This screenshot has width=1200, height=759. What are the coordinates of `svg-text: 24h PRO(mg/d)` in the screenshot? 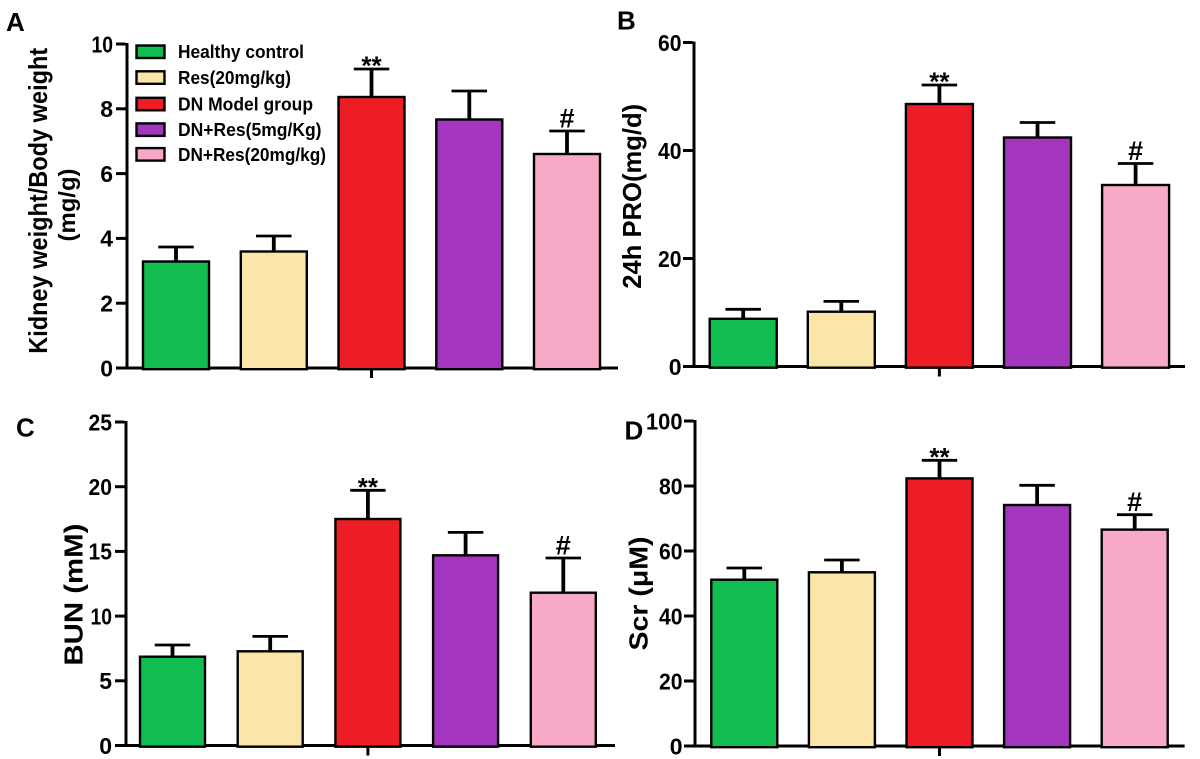 It's located at (632, 196).